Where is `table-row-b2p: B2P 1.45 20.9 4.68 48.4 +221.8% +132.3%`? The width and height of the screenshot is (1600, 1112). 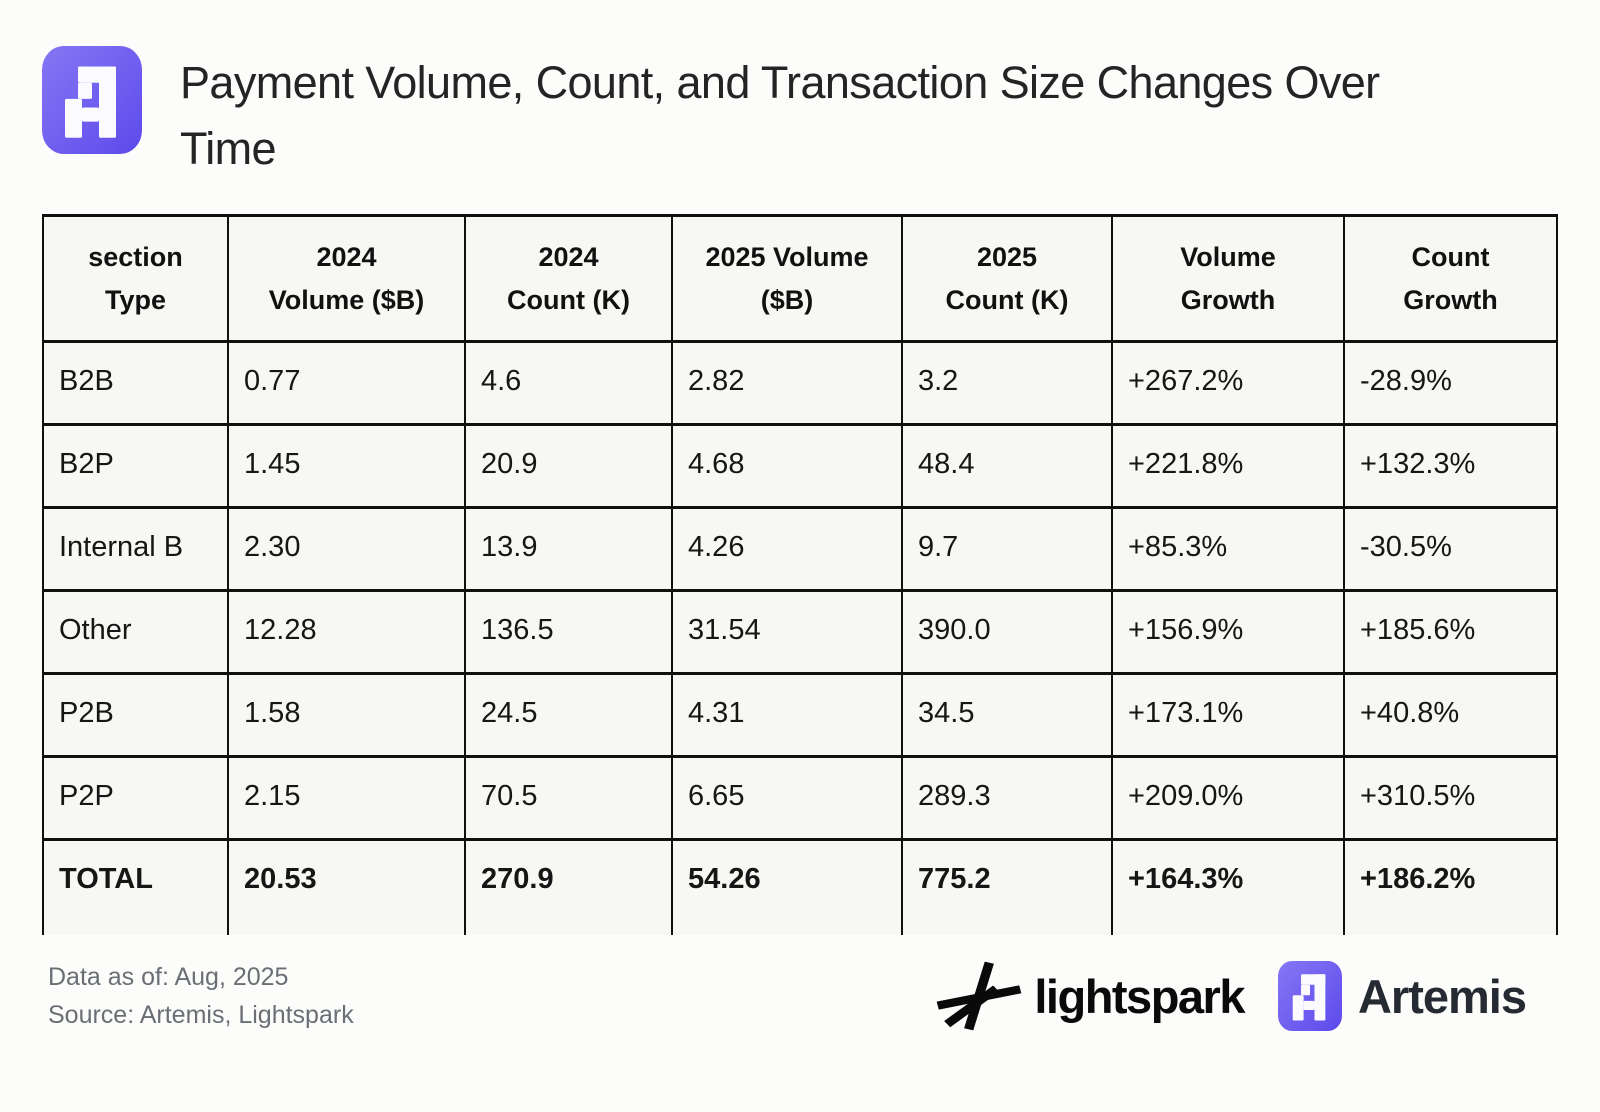
table-row-b2p: B2P 1.45 20.9 4.68 48.4 +221.8% +132.3% is located at coordinates (800, 466).